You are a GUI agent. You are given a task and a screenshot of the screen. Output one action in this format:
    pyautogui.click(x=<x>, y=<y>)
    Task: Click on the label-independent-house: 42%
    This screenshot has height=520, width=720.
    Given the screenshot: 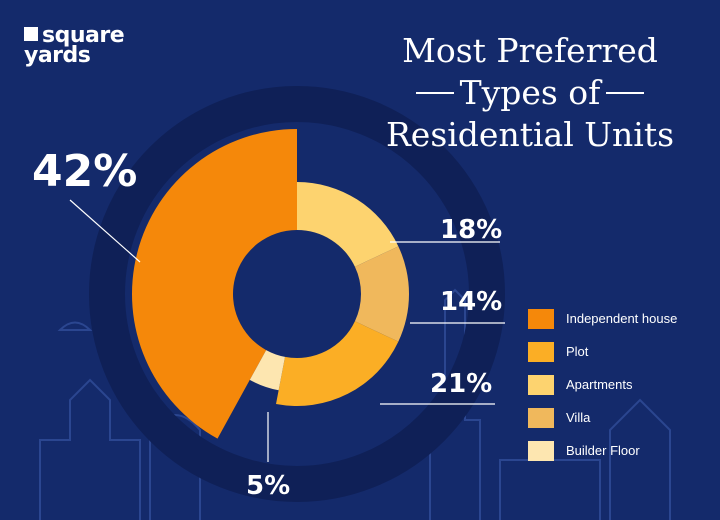 What is the action you would take?
    pyautogui.click(x=84, y=171)
    